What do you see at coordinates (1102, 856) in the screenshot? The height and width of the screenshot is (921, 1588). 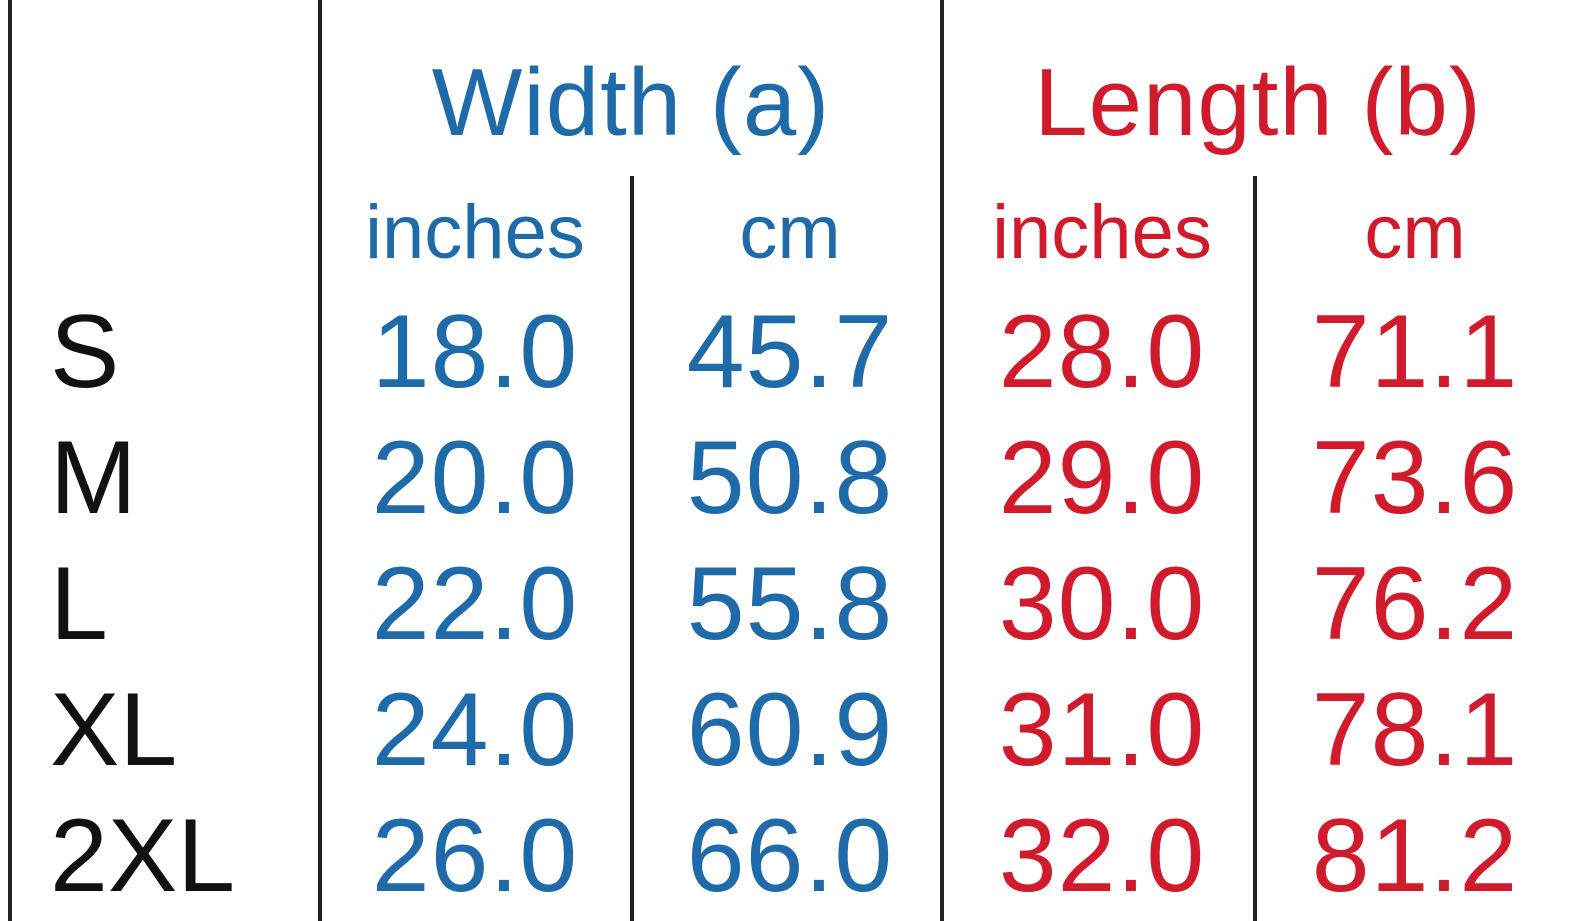 I see `length-inches-value: 32.0` at bounding box center [1102, 856].